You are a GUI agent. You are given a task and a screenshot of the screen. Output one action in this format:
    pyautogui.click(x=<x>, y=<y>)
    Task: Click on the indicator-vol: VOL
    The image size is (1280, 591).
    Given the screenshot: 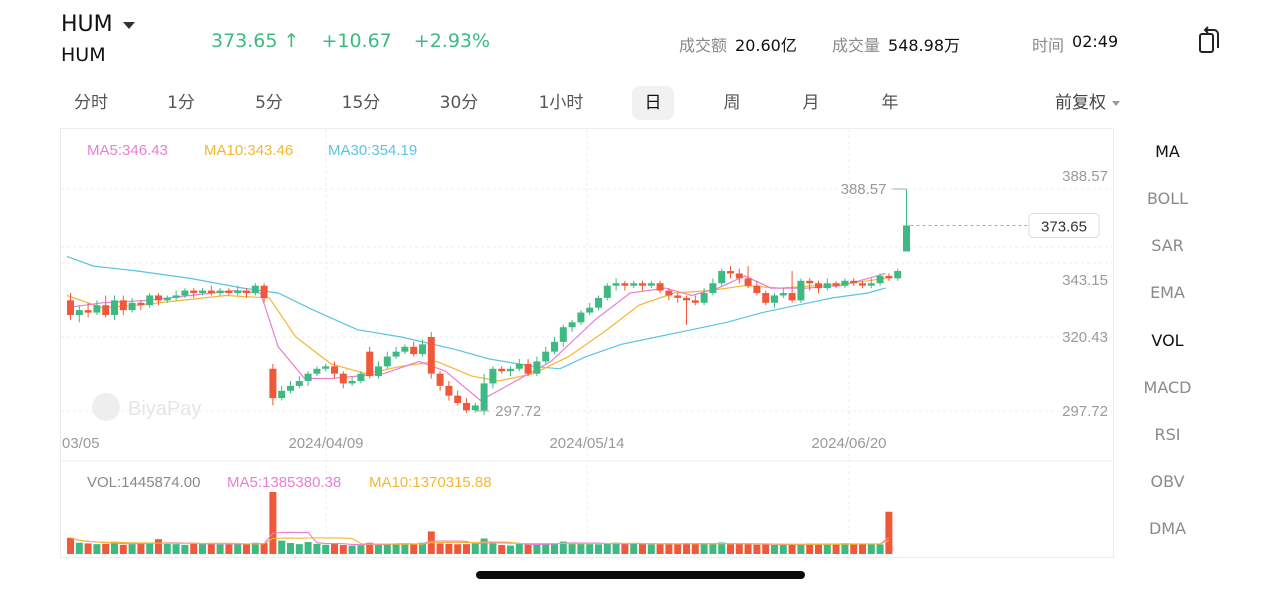 What is the action you would take?
    pyautogui.click(x=1167, y=340)
    